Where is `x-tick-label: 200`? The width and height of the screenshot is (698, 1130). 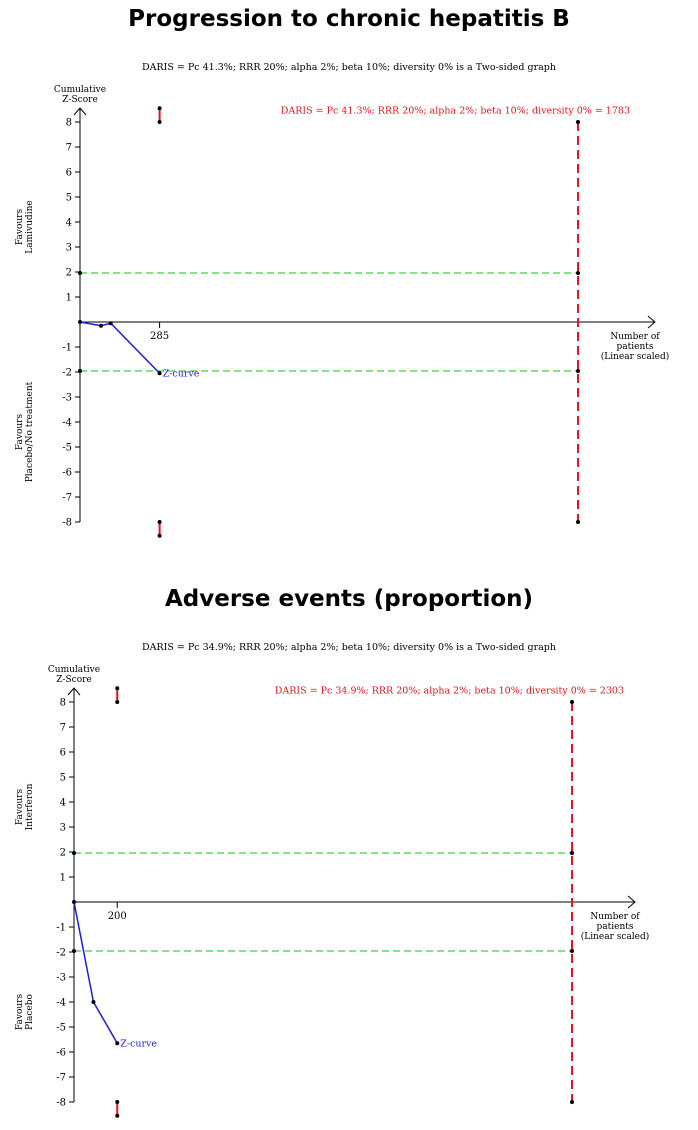 x-tick-label: 200 is located at coordinates (117, 916).